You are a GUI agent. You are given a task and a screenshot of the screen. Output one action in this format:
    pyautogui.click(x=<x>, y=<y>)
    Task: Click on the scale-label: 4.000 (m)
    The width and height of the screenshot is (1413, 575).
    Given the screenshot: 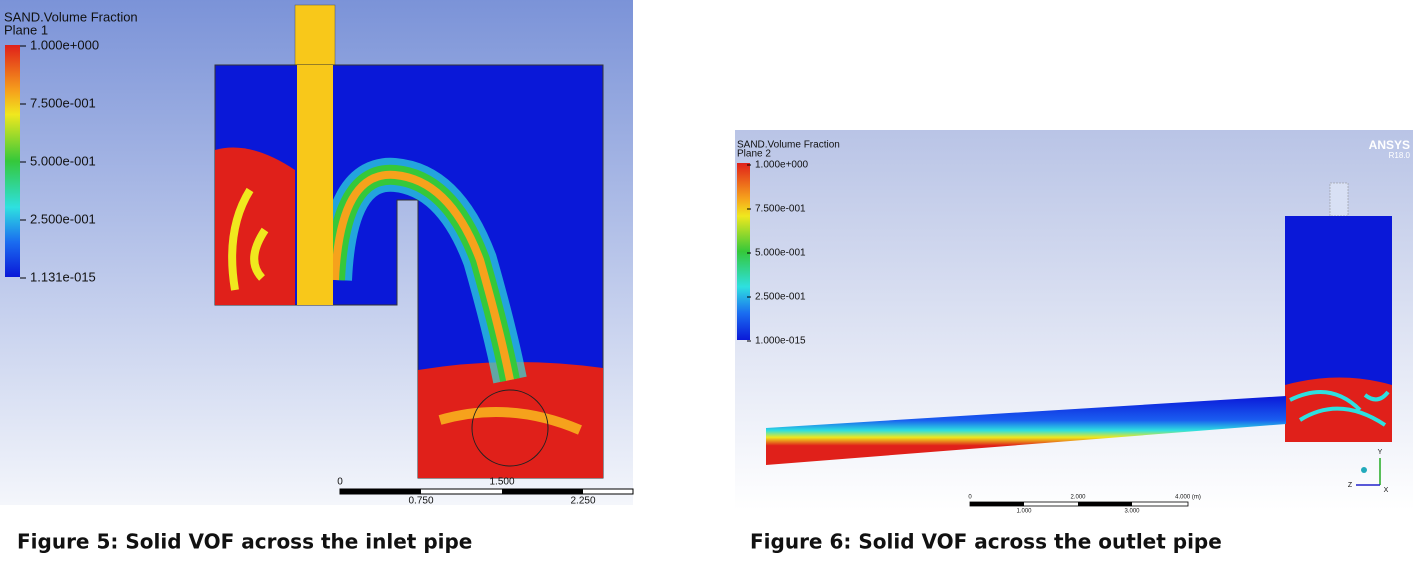 What is the action you would take?
    pyautogui.click(x=1188, y=498)
    